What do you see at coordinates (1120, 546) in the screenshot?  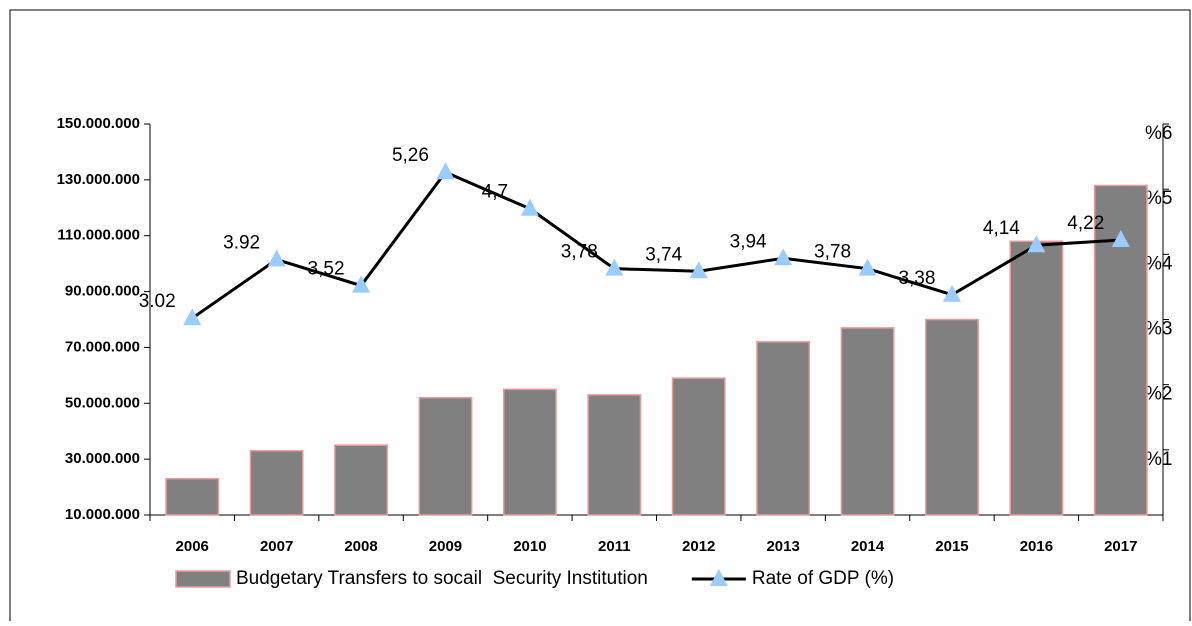 I see `x-tick-label: 2017` at bounding box center [1120, 546].